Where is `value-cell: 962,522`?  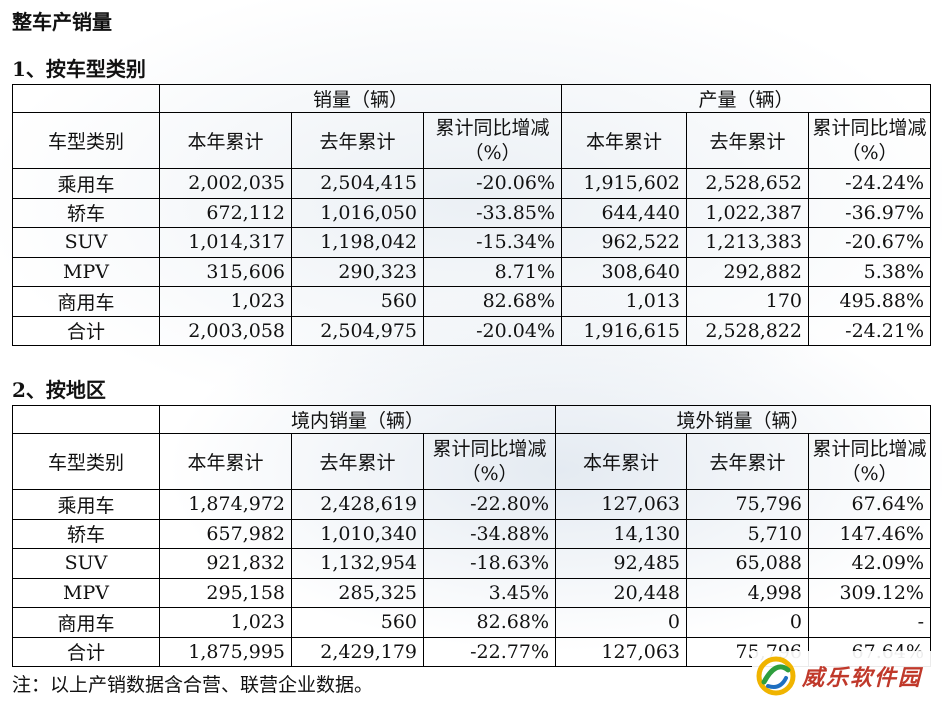
value-cell: 962,522 is located at coordinates (624, 242).